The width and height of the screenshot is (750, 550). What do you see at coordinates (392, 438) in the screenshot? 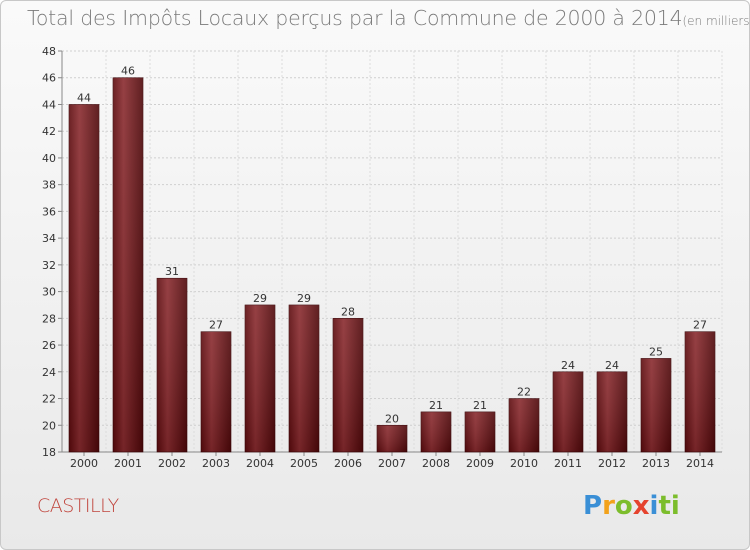
I see `bar-shade-2007` at bounding box center [392, 438].